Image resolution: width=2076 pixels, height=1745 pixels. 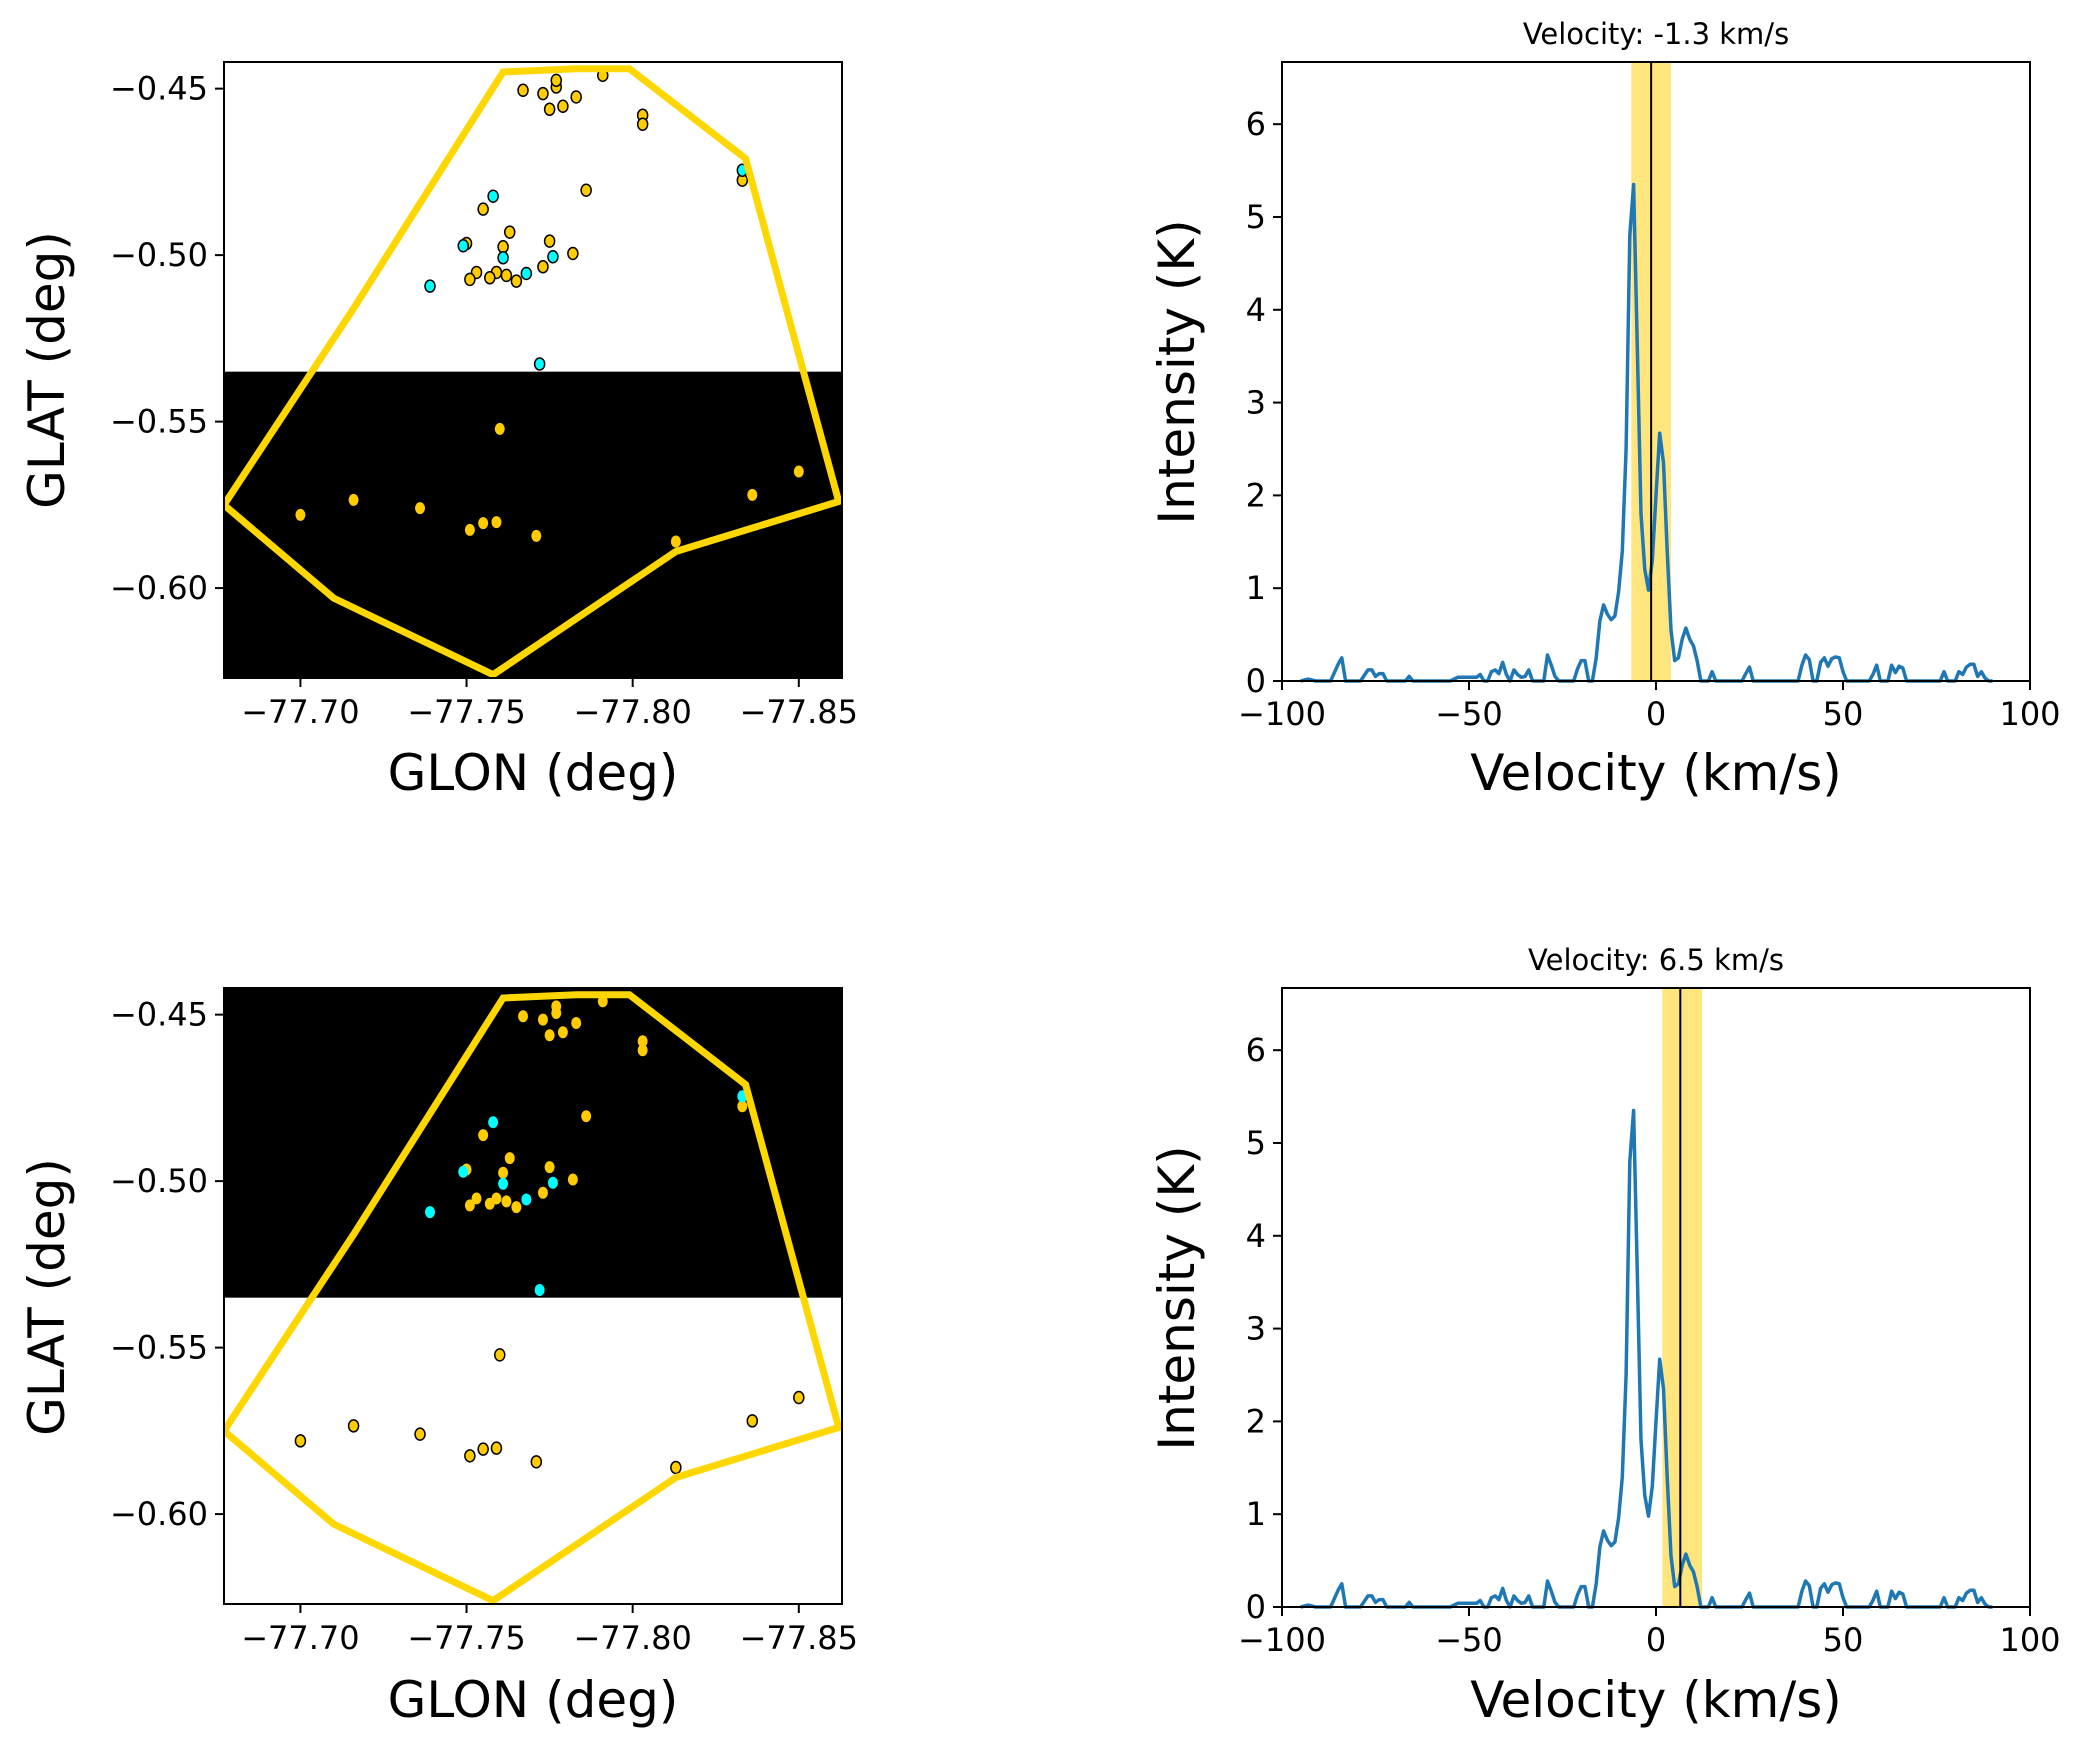 What do you see at coordinates (799, 712) in the screenshot?
I see `x-tick-label: −77.85` at bounding box center [799, 712].